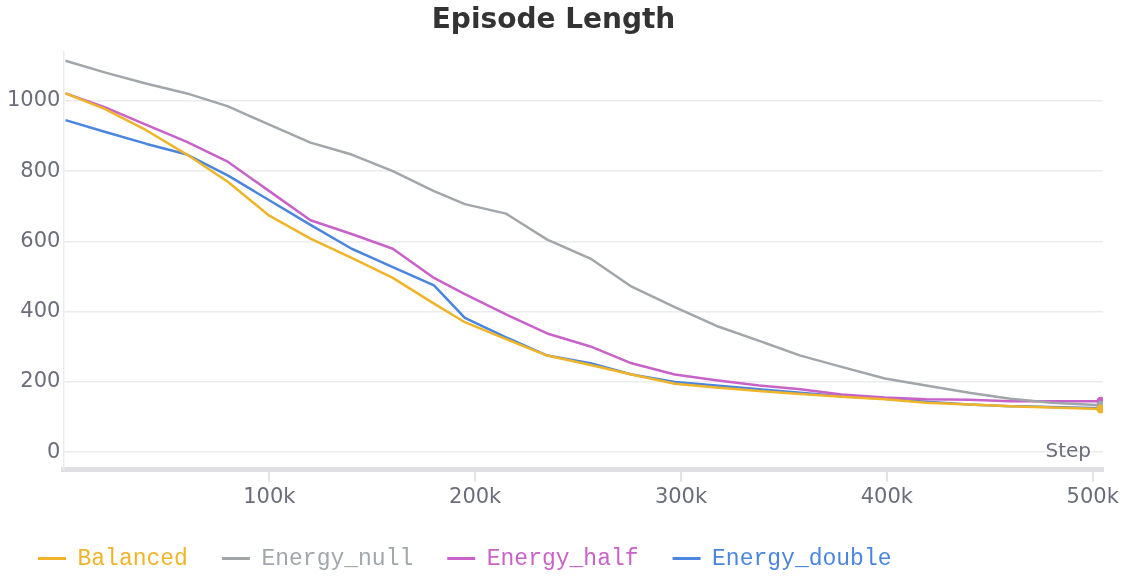  I want to click on legend-label: Energy_null, so click(337, 558).